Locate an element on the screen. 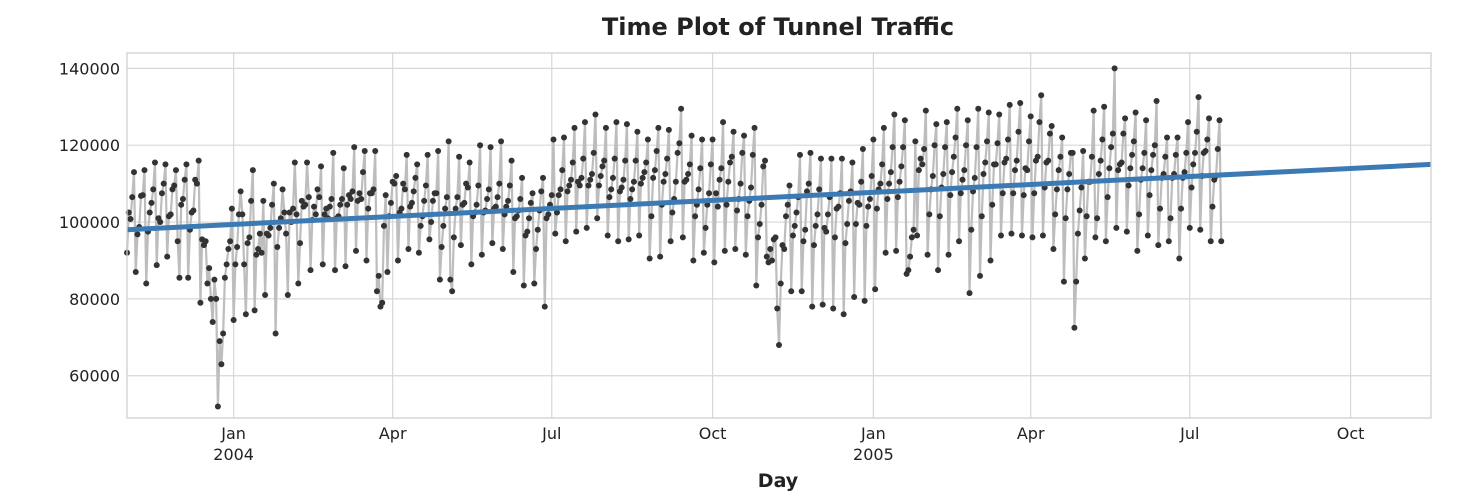 The width and height of the screenshot is (1472, 502). y-tick-label: 60000 is located at coordinates (94, 376).